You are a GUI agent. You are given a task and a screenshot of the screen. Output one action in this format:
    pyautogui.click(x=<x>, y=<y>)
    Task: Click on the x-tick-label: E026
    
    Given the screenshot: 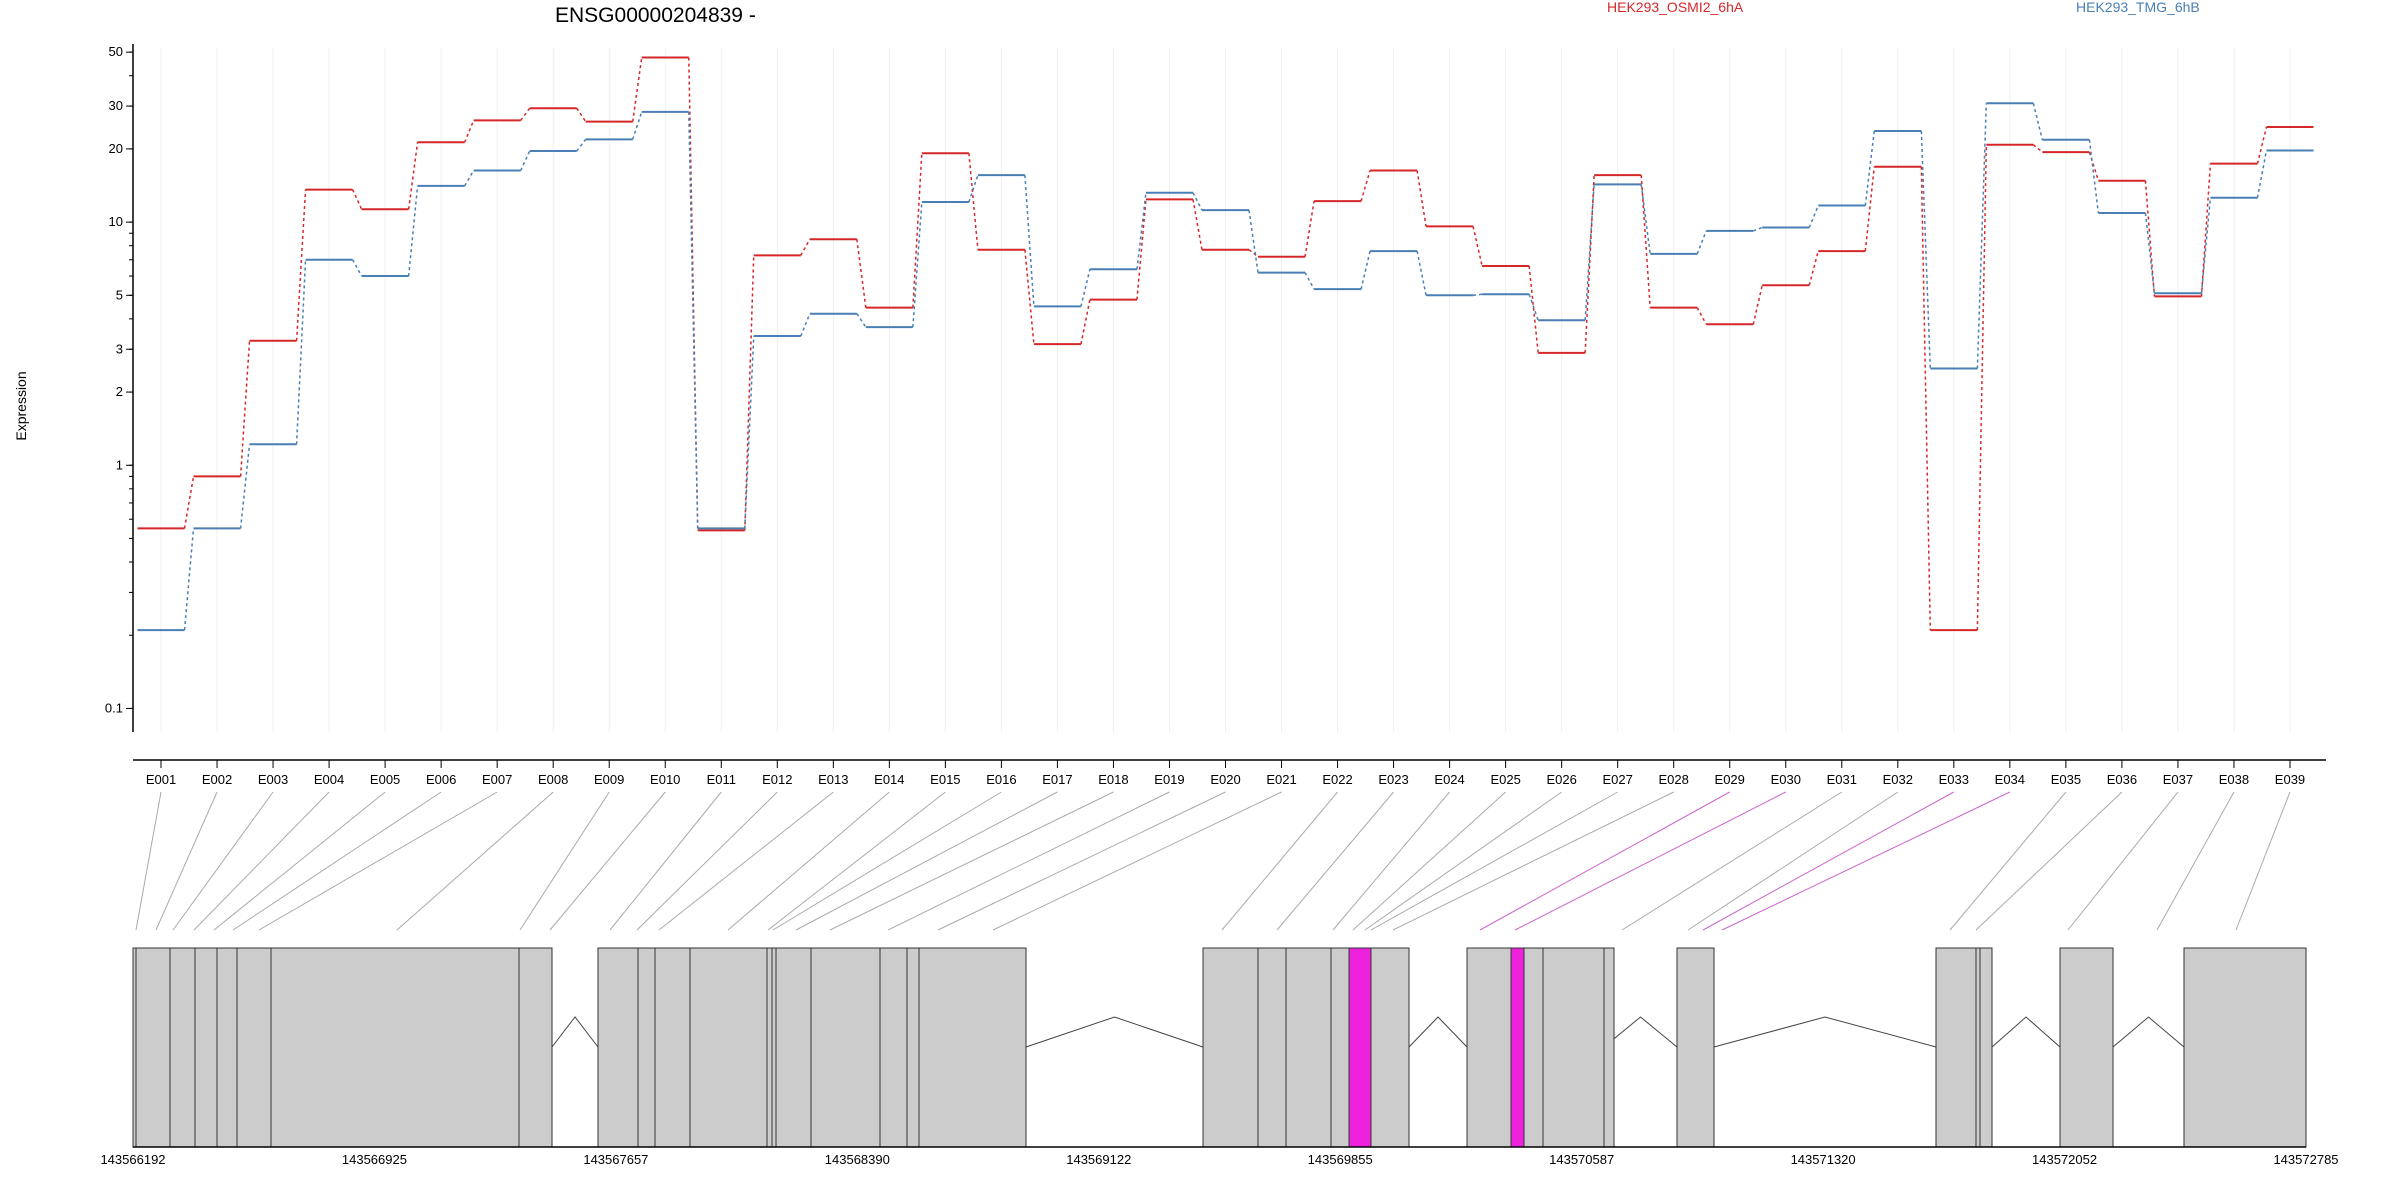 What is the action you would take?
    pyautogui.click(x=1561, y=779)
    